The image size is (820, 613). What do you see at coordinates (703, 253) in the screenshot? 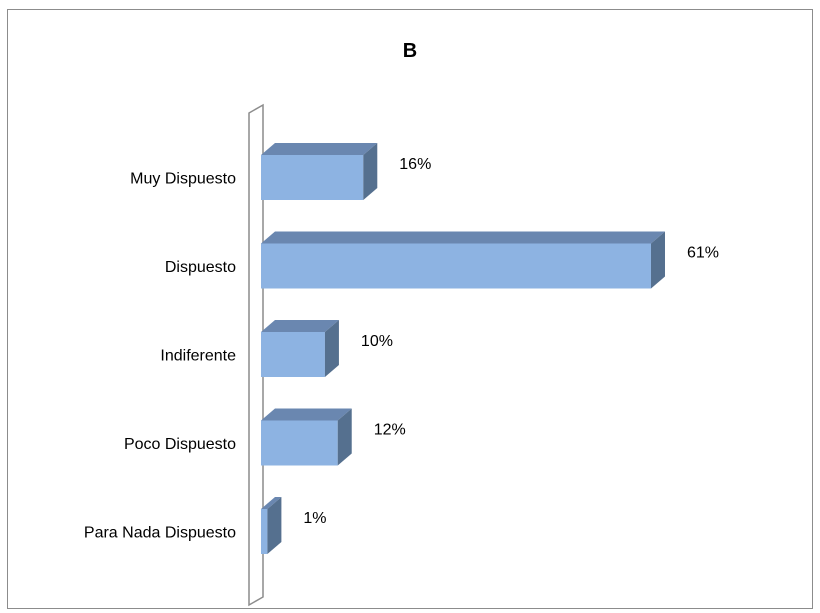
I see `value-label: 61%` at bounding box center [703, 253].